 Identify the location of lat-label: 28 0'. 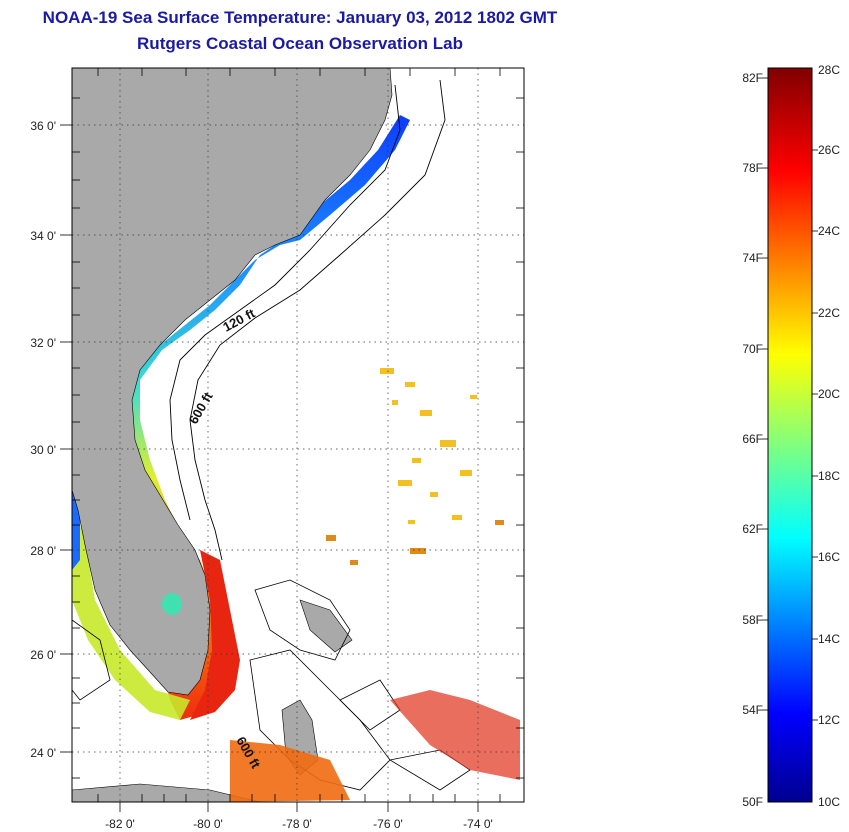
(43, 551).